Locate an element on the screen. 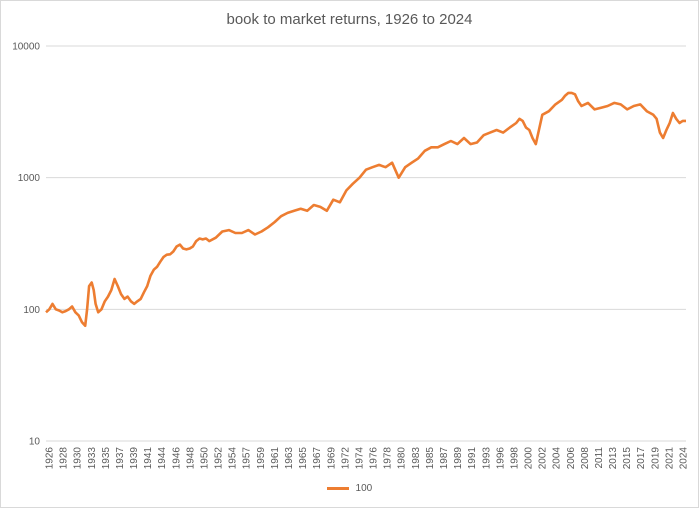  x-tick-label: 2004 is located at coordinates (557, 458).